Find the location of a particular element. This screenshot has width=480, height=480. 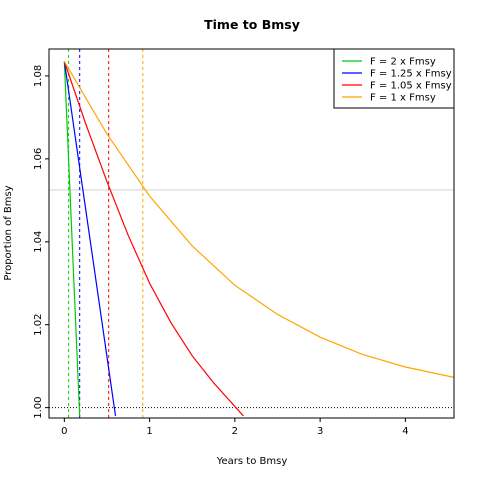

x-tick-label-1: 1 is located at coordinates (149, 431).